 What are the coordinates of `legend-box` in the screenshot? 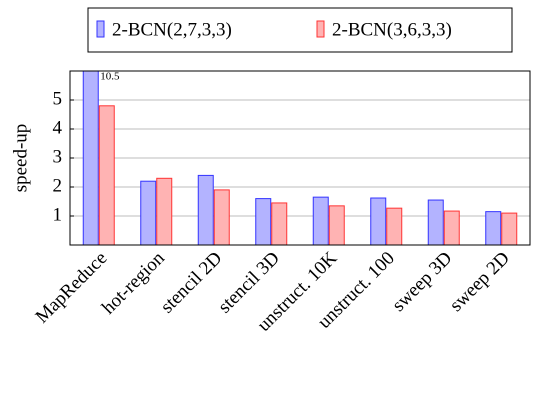 It's located at (300, 30).